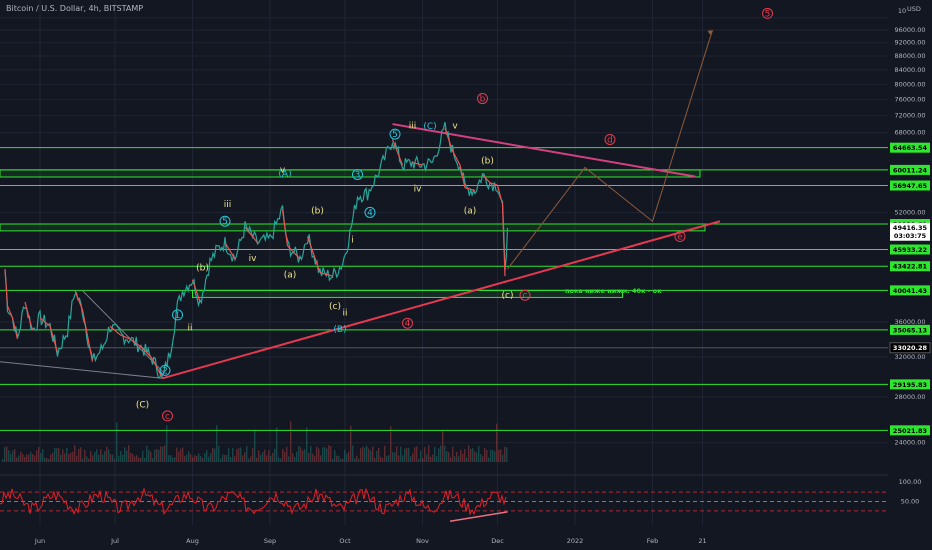 This screenshot has height=550, width=932. Describe the element at coordinates (335, 307) in the screenshot. I see `wave-label: (c)` at that location.